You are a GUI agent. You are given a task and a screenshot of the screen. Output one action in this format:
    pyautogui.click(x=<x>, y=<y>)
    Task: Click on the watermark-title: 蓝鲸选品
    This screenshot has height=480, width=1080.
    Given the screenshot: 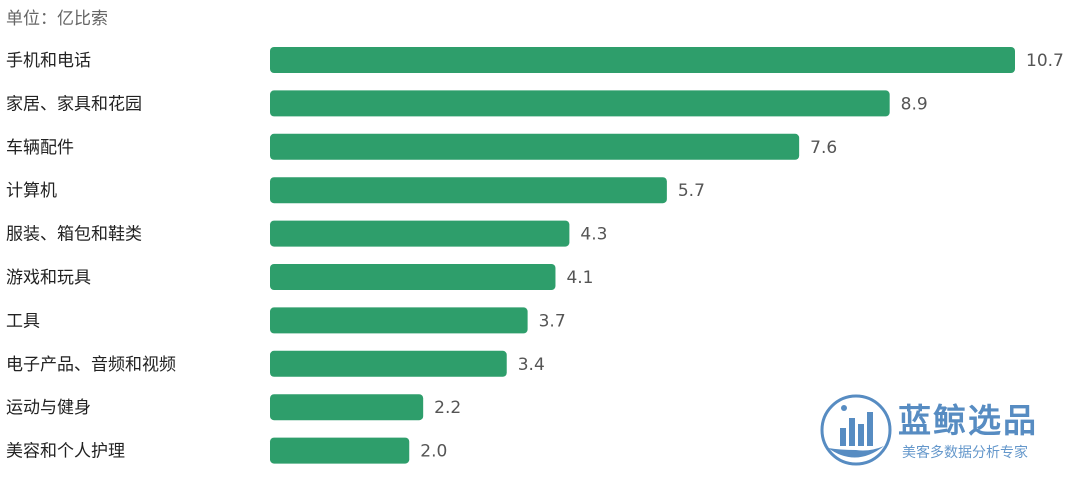 What is the action you would take?
    pyautogui.click(x=968, y=420)
    